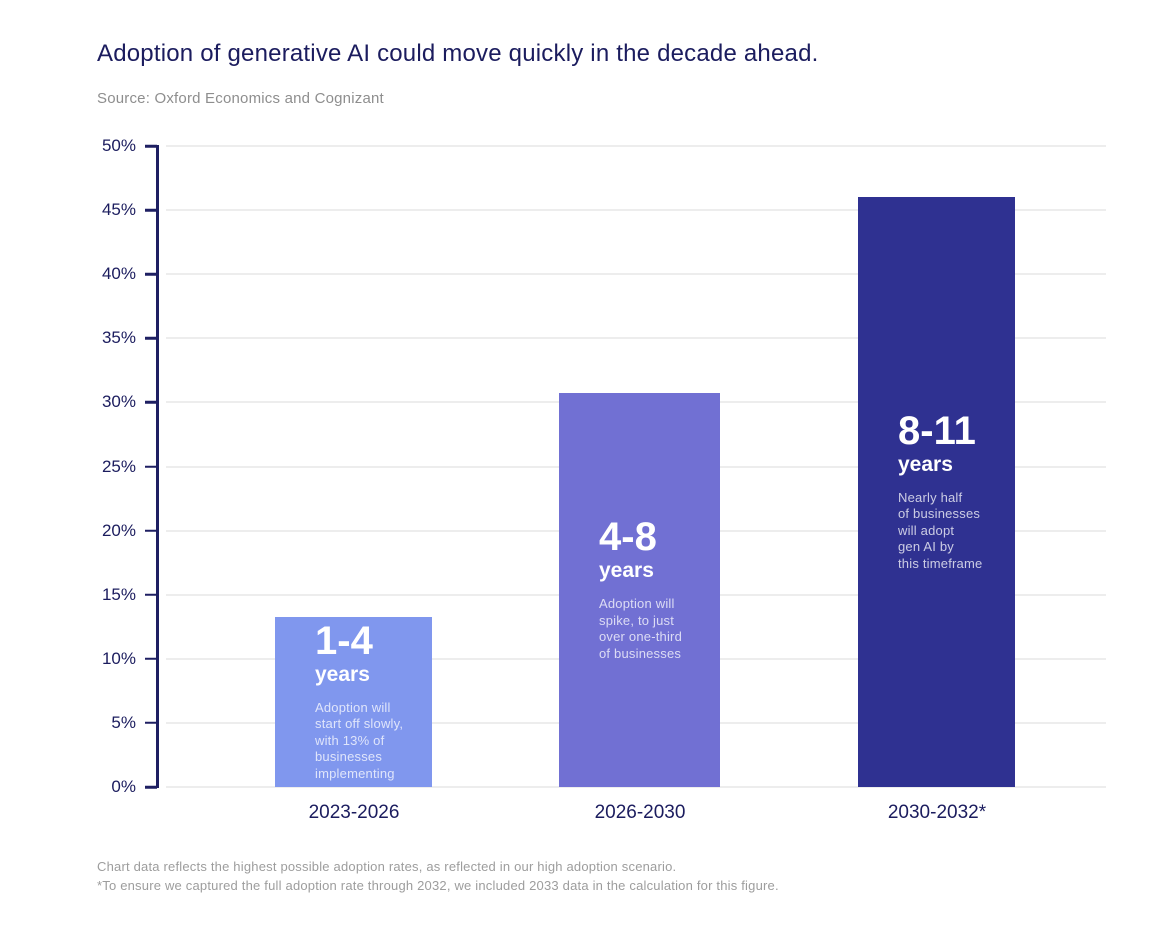 This screenshot has height=940, width=1152. I want to click on chart-source: Source: Oxford Economics and Cognizant, so click(240, 98).